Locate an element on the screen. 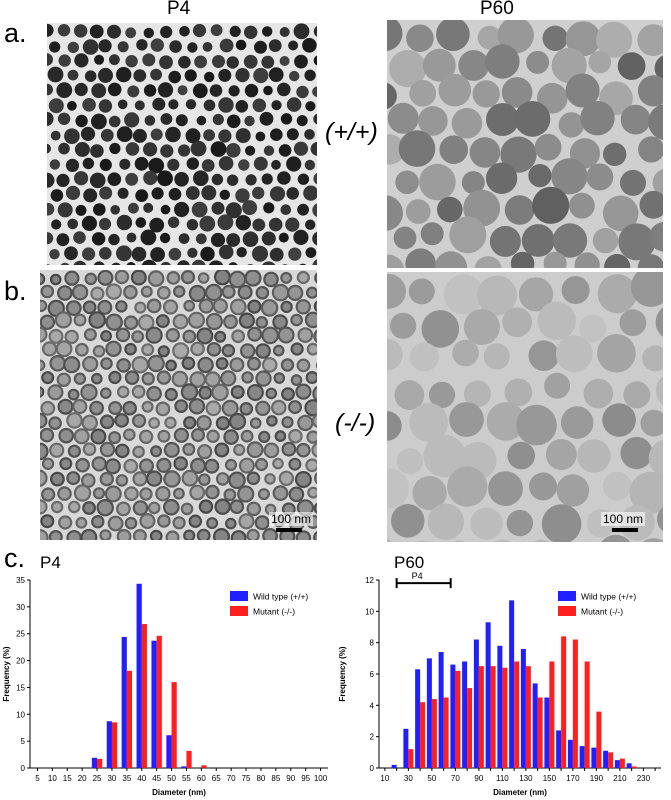  y-tick-label: 8 is located at coordinates (372, 643).